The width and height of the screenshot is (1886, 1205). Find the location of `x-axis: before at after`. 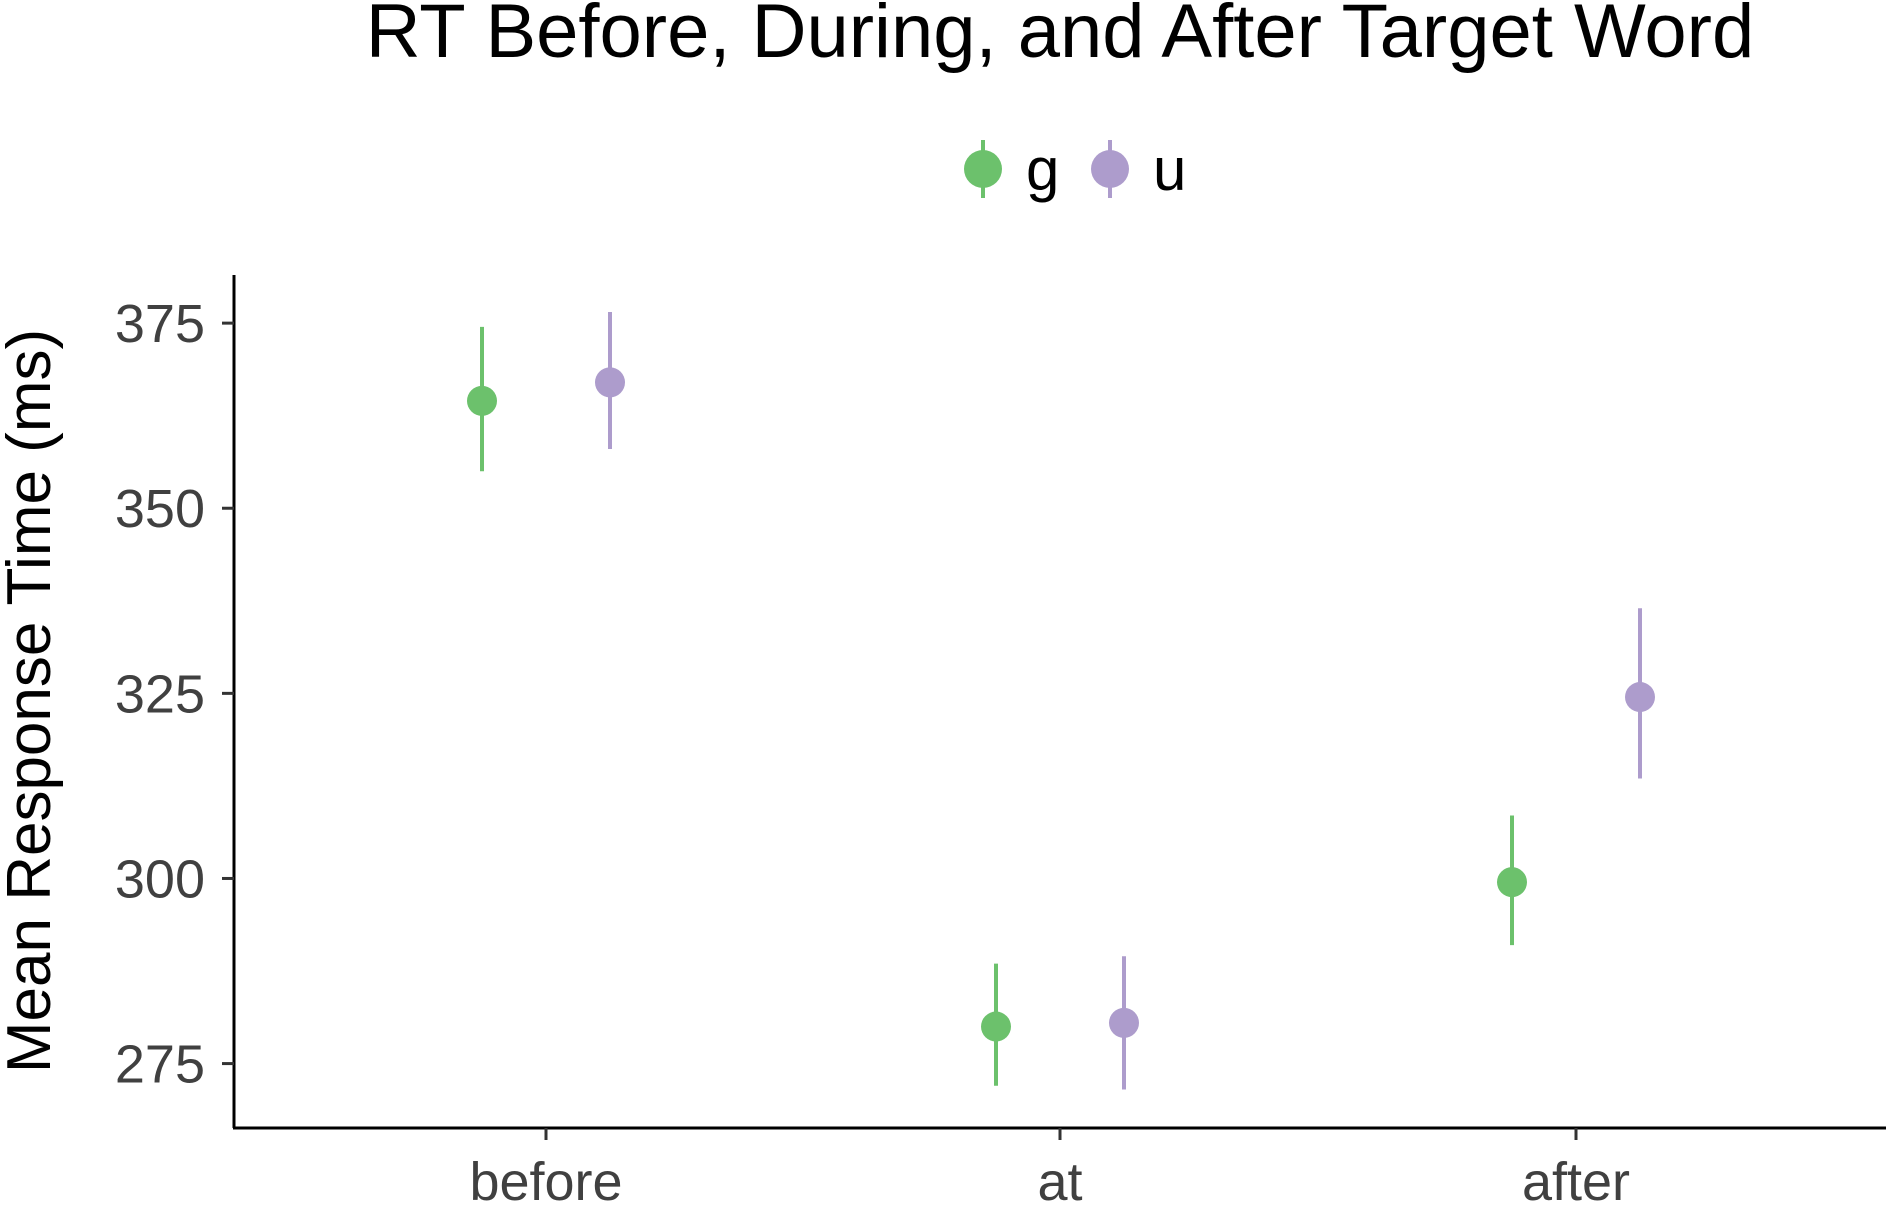

x-axis: before at after is located at coordinates (1059, 1165).